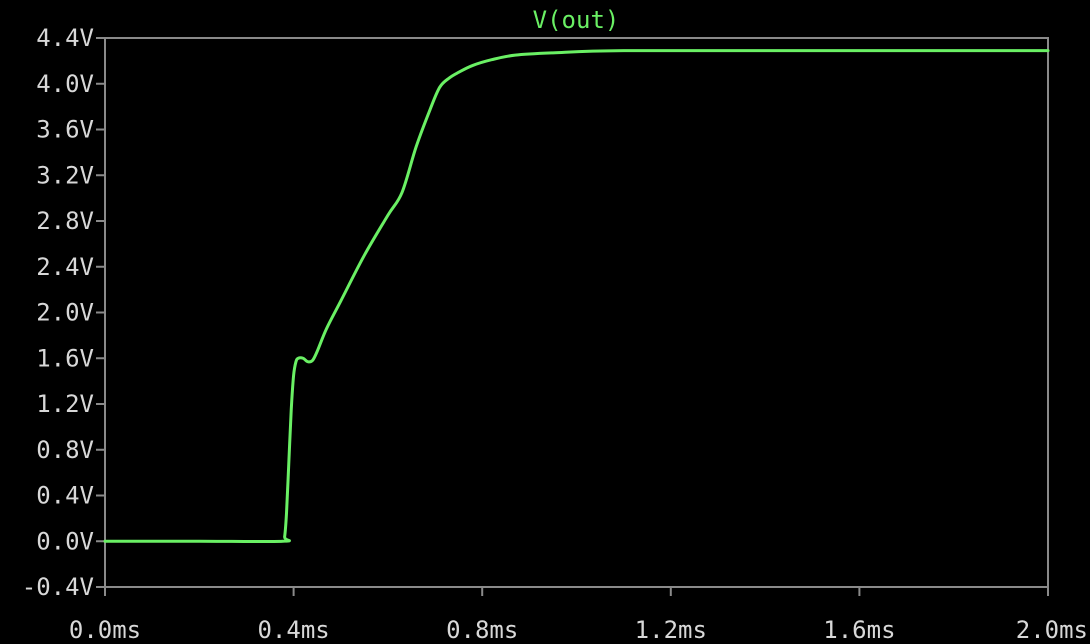 This screenshot has height=644, width=1090. I want to click on y-tick-label: 1.6V, so click(65, 358).